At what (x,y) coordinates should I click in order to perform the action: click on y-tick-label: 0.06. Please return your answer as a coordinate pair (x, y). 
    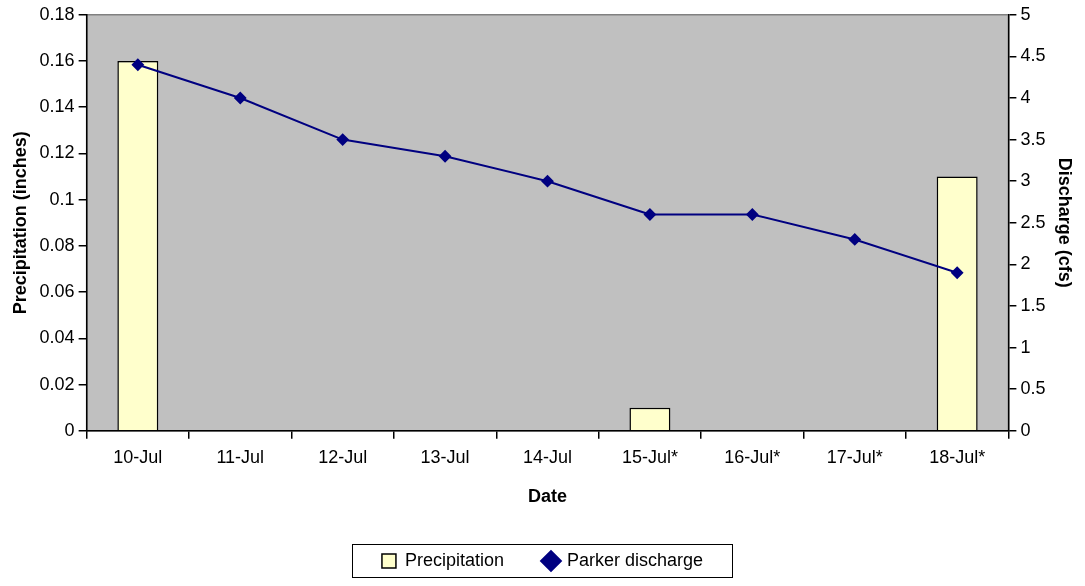
    Looking at the image, I should click on (57, 291).